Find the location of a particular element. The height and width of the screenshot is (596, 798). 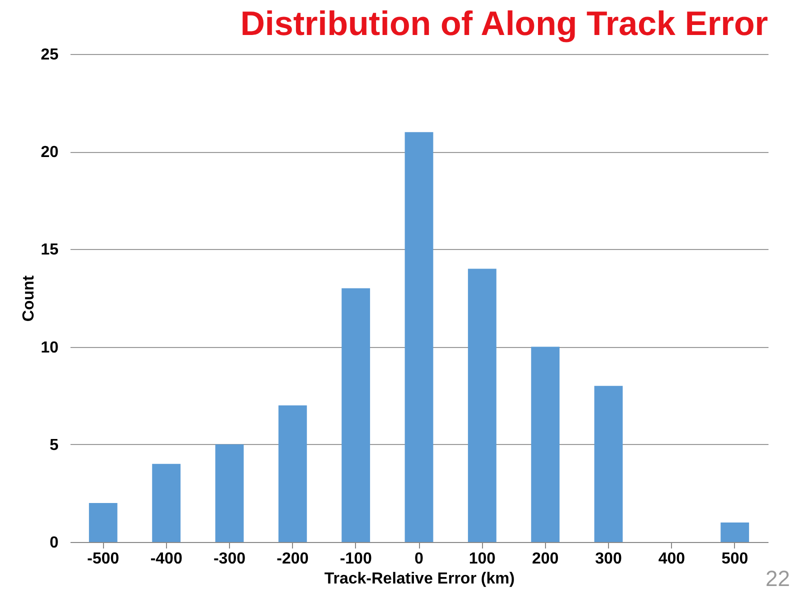

y-tick-label: 15 is located at coordinates (49, 250).